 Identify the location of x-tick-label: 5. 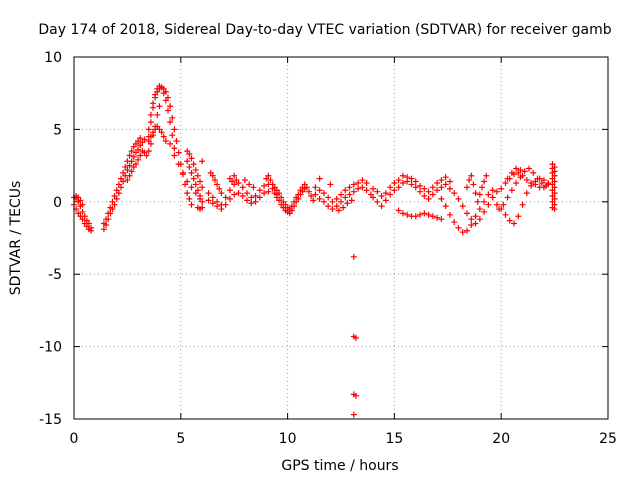
(180, 439).